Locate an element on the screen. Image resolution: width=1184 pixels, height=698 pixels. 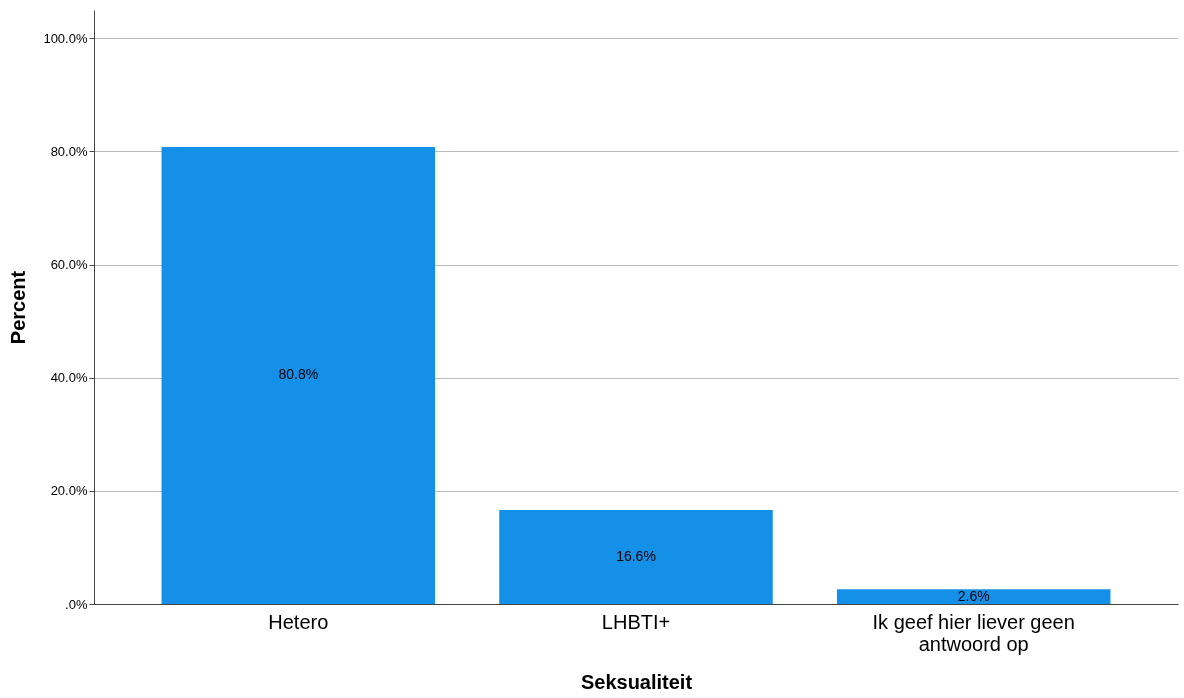
y-tick-label: 60.0% is located at coordinates (69, 265).